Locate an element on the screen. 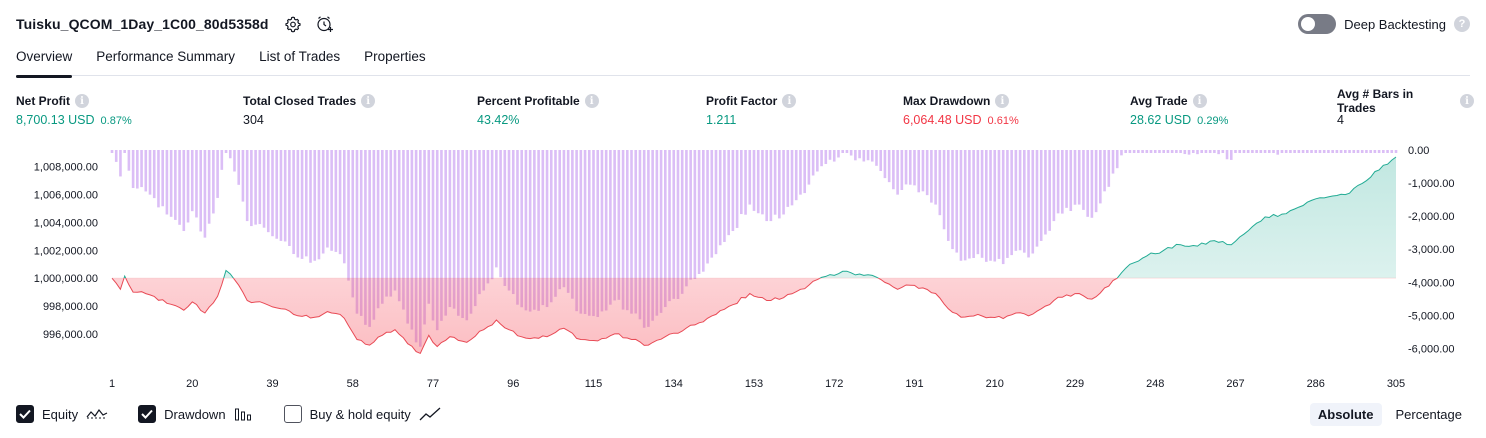 The width and height of the screenshot is (1486, 438). y2-tick-label: -1,000.00 is located at coordinates (1431, 184).